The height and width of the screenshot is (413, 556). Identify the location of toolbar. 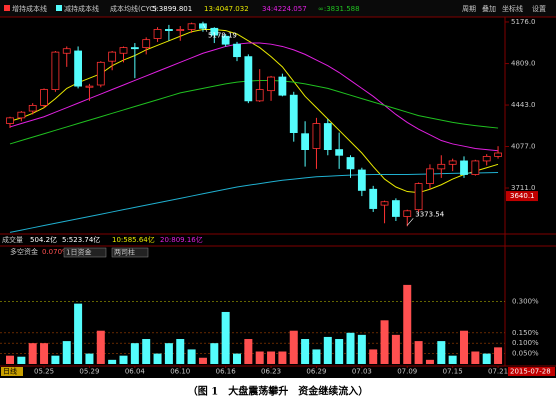
(278, 8).